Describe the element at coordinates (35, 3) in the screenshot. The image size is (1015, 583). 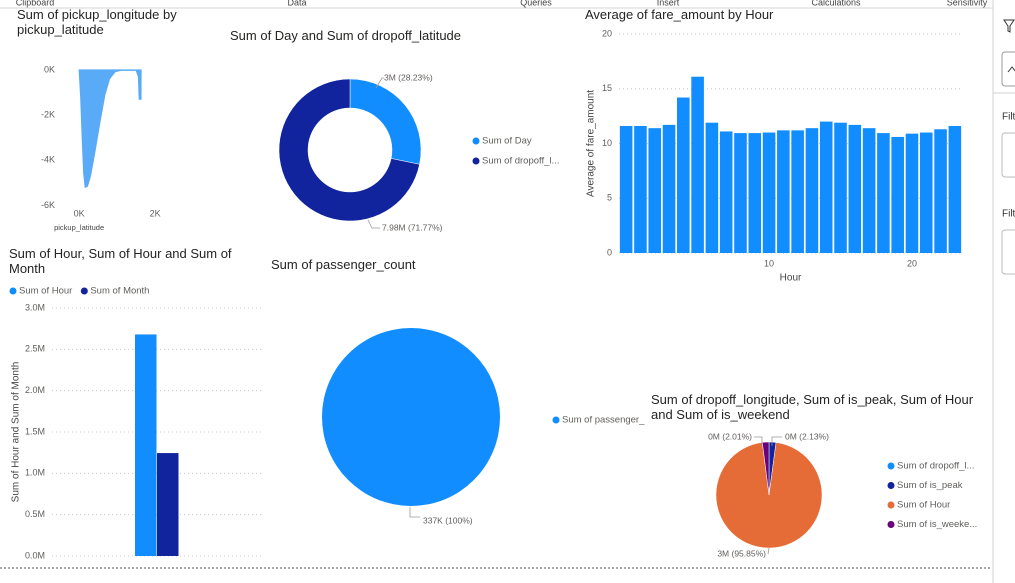
I see `ribbon-group-label: Clipboard` at that location.